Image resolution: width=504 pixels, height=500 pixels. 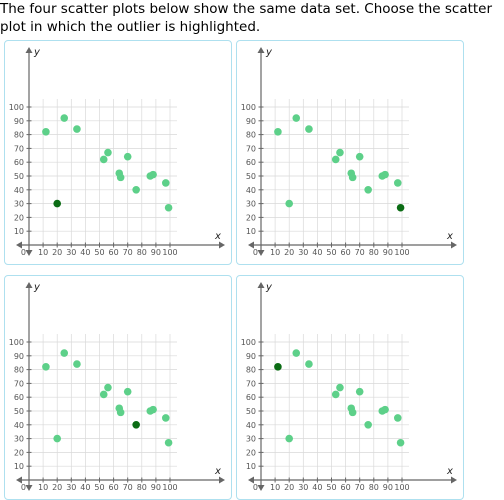 What do you see at coordinates (19, 411) in the screenshot?
I see `y-tick-label: 50` at bounding box center [19, 411].